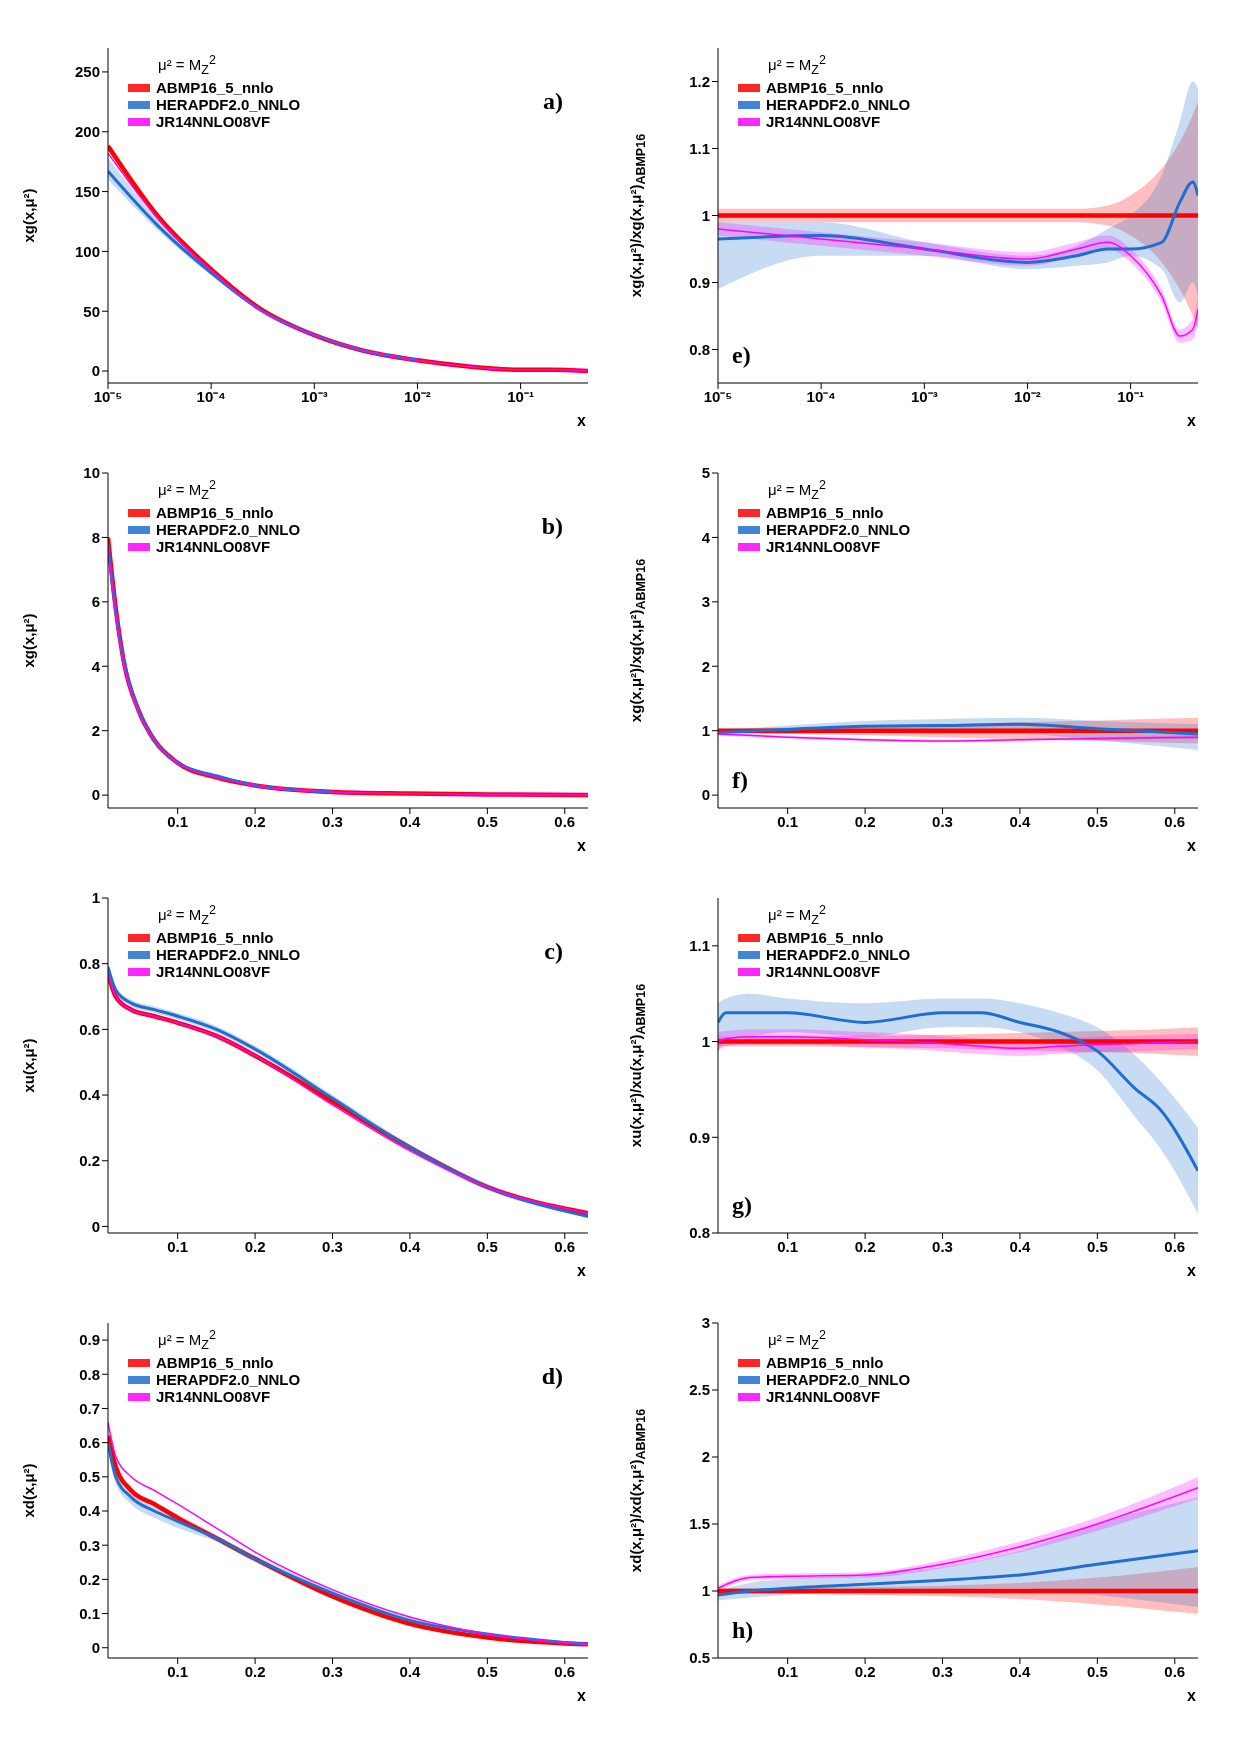  I want to click on y-tick-label: 1.2, so click(699, 81).